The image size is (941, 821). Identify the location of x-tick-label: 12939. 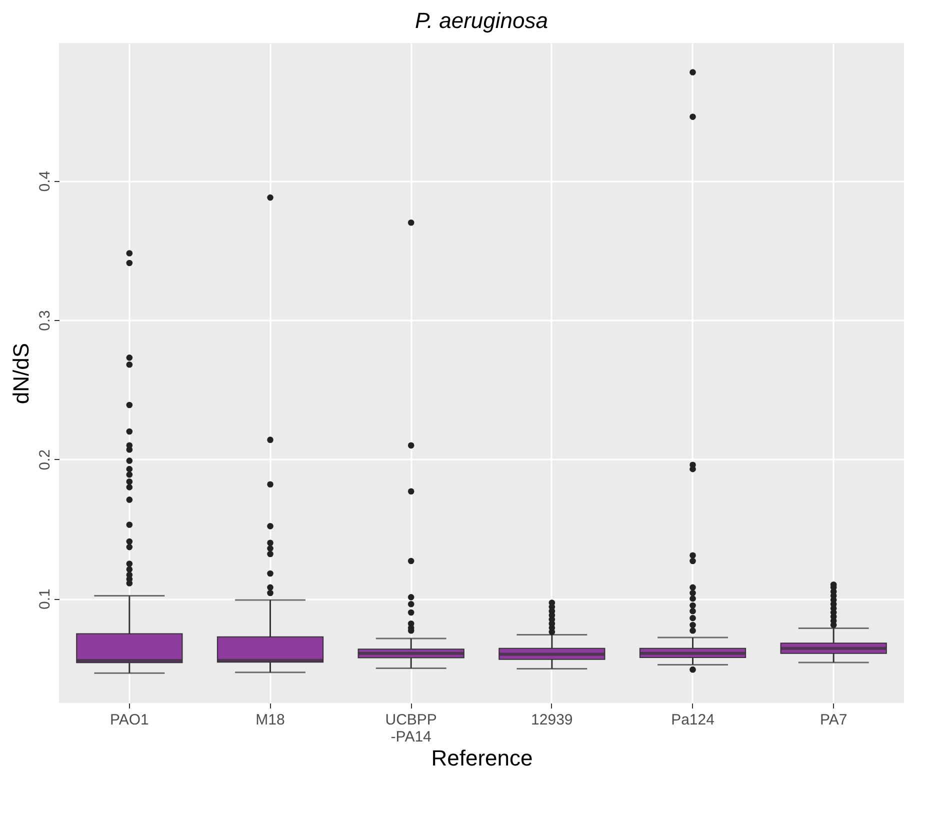
(552, 720).